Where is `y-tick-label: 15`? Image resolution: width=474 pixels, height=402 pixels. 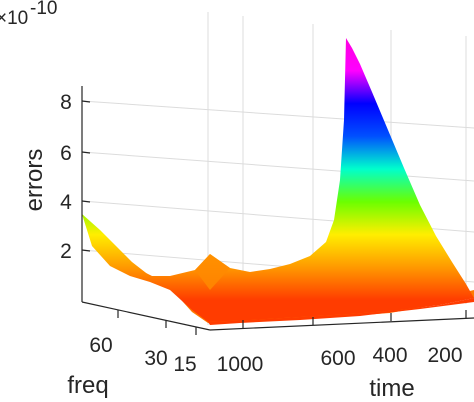 y-tick-label: 15 is located at coordinates (184, 364).